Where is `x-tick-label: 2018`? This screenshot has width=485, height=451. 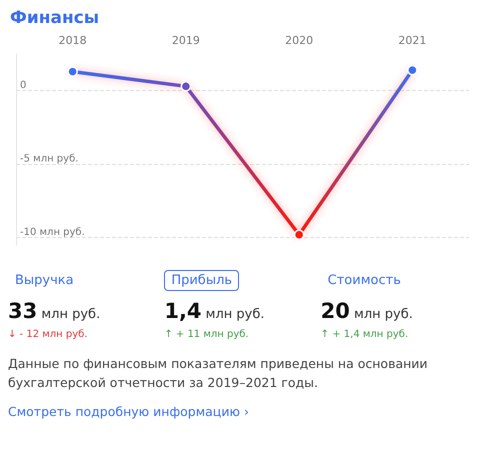
x-tick-label: 2018 is located at coordinates (72, 40).